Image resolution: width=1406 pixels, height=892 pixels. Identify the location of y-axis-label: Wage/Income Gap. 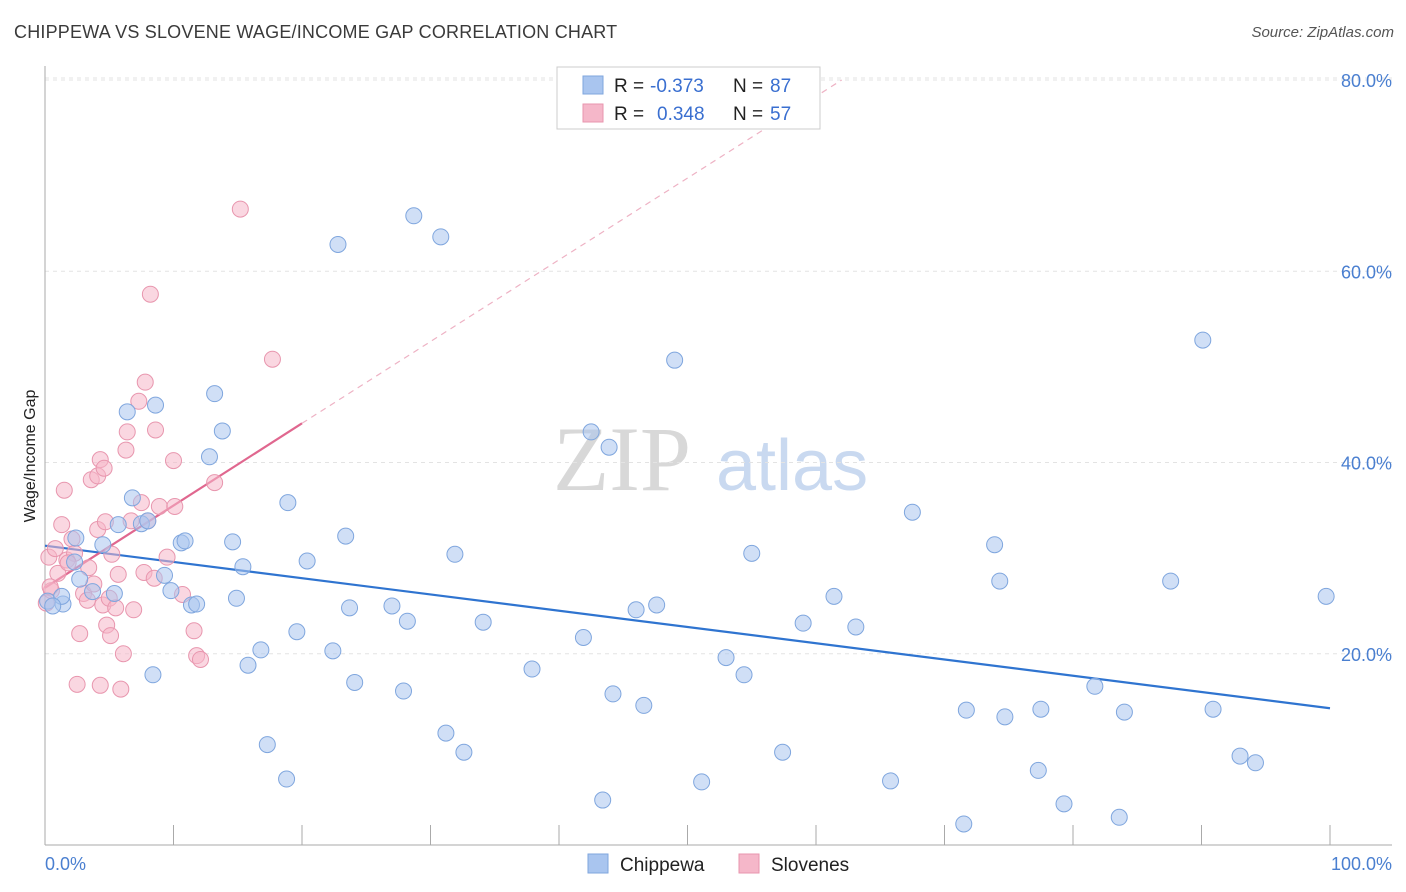
(30, 456).